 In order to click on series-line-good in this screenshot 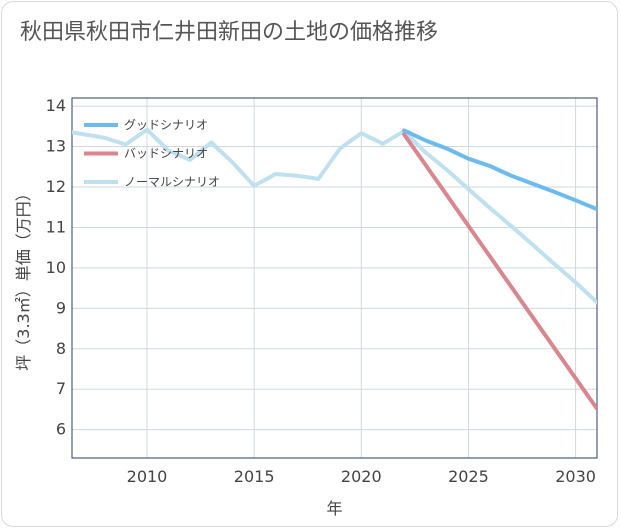, I will do `click(499, 170)`.